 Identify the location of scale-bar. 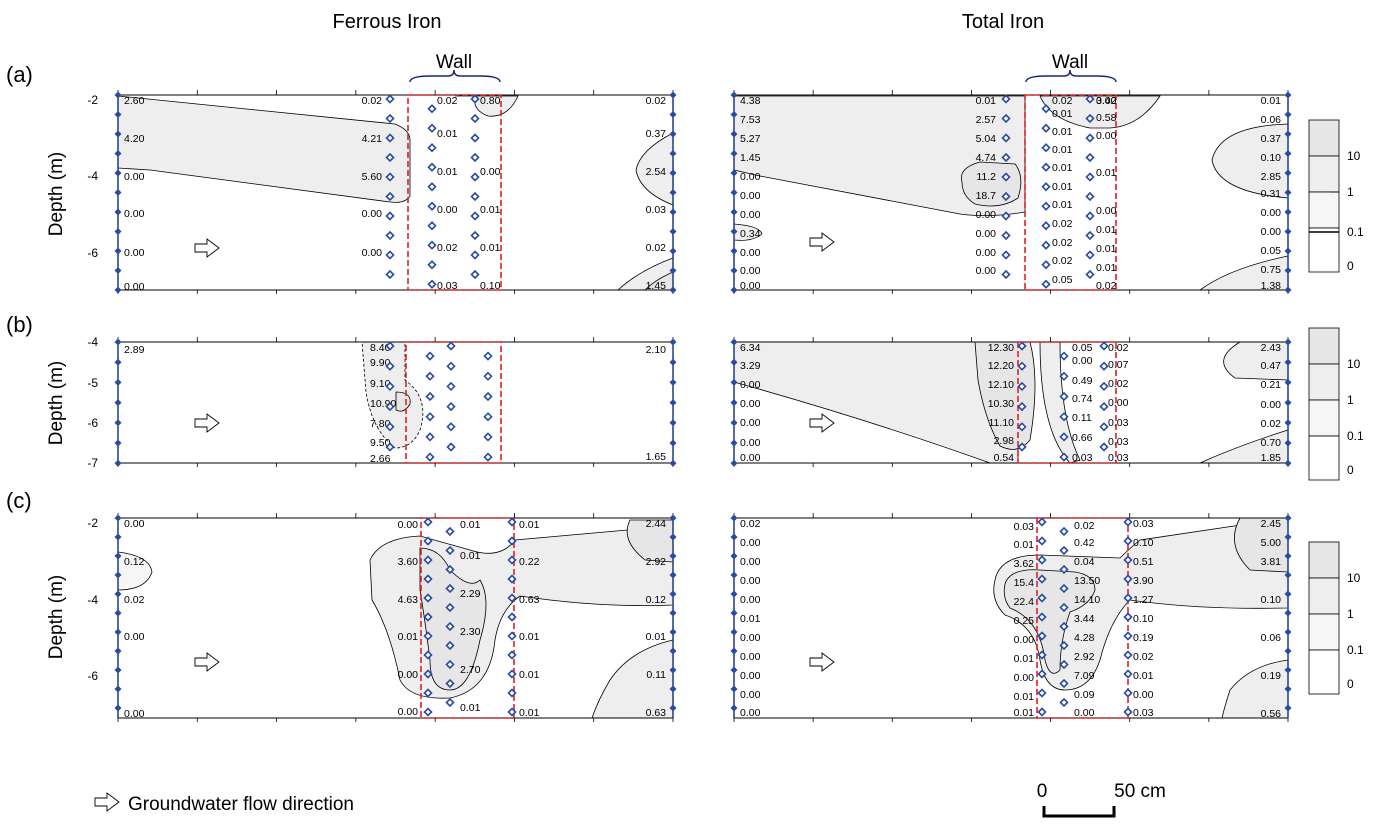
(1079, 812).